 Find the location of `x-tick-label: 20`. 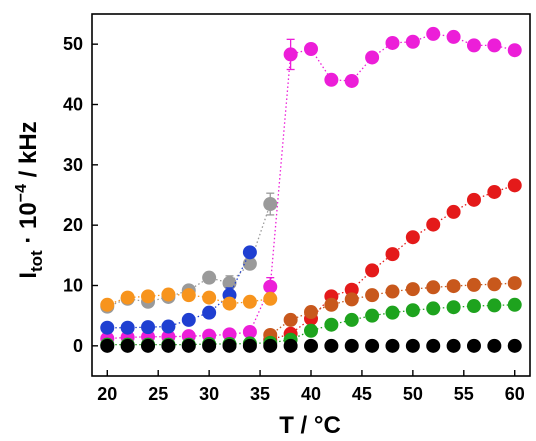

x-tick-label: 20 is located at coordinates (107, 394).